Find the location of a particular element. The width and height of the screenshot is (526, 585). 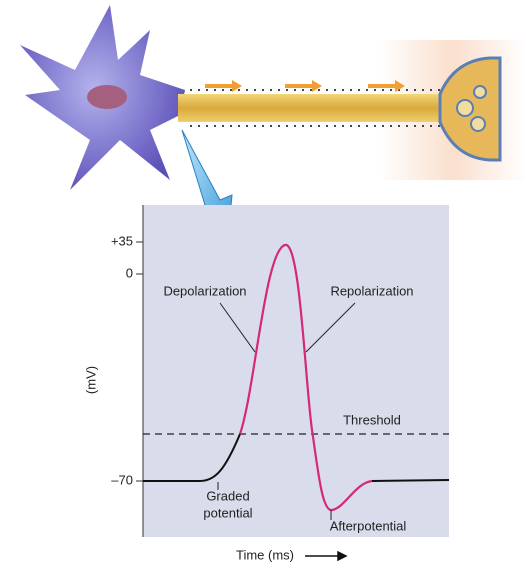

time-arrow is located at coordinates (326, 556).